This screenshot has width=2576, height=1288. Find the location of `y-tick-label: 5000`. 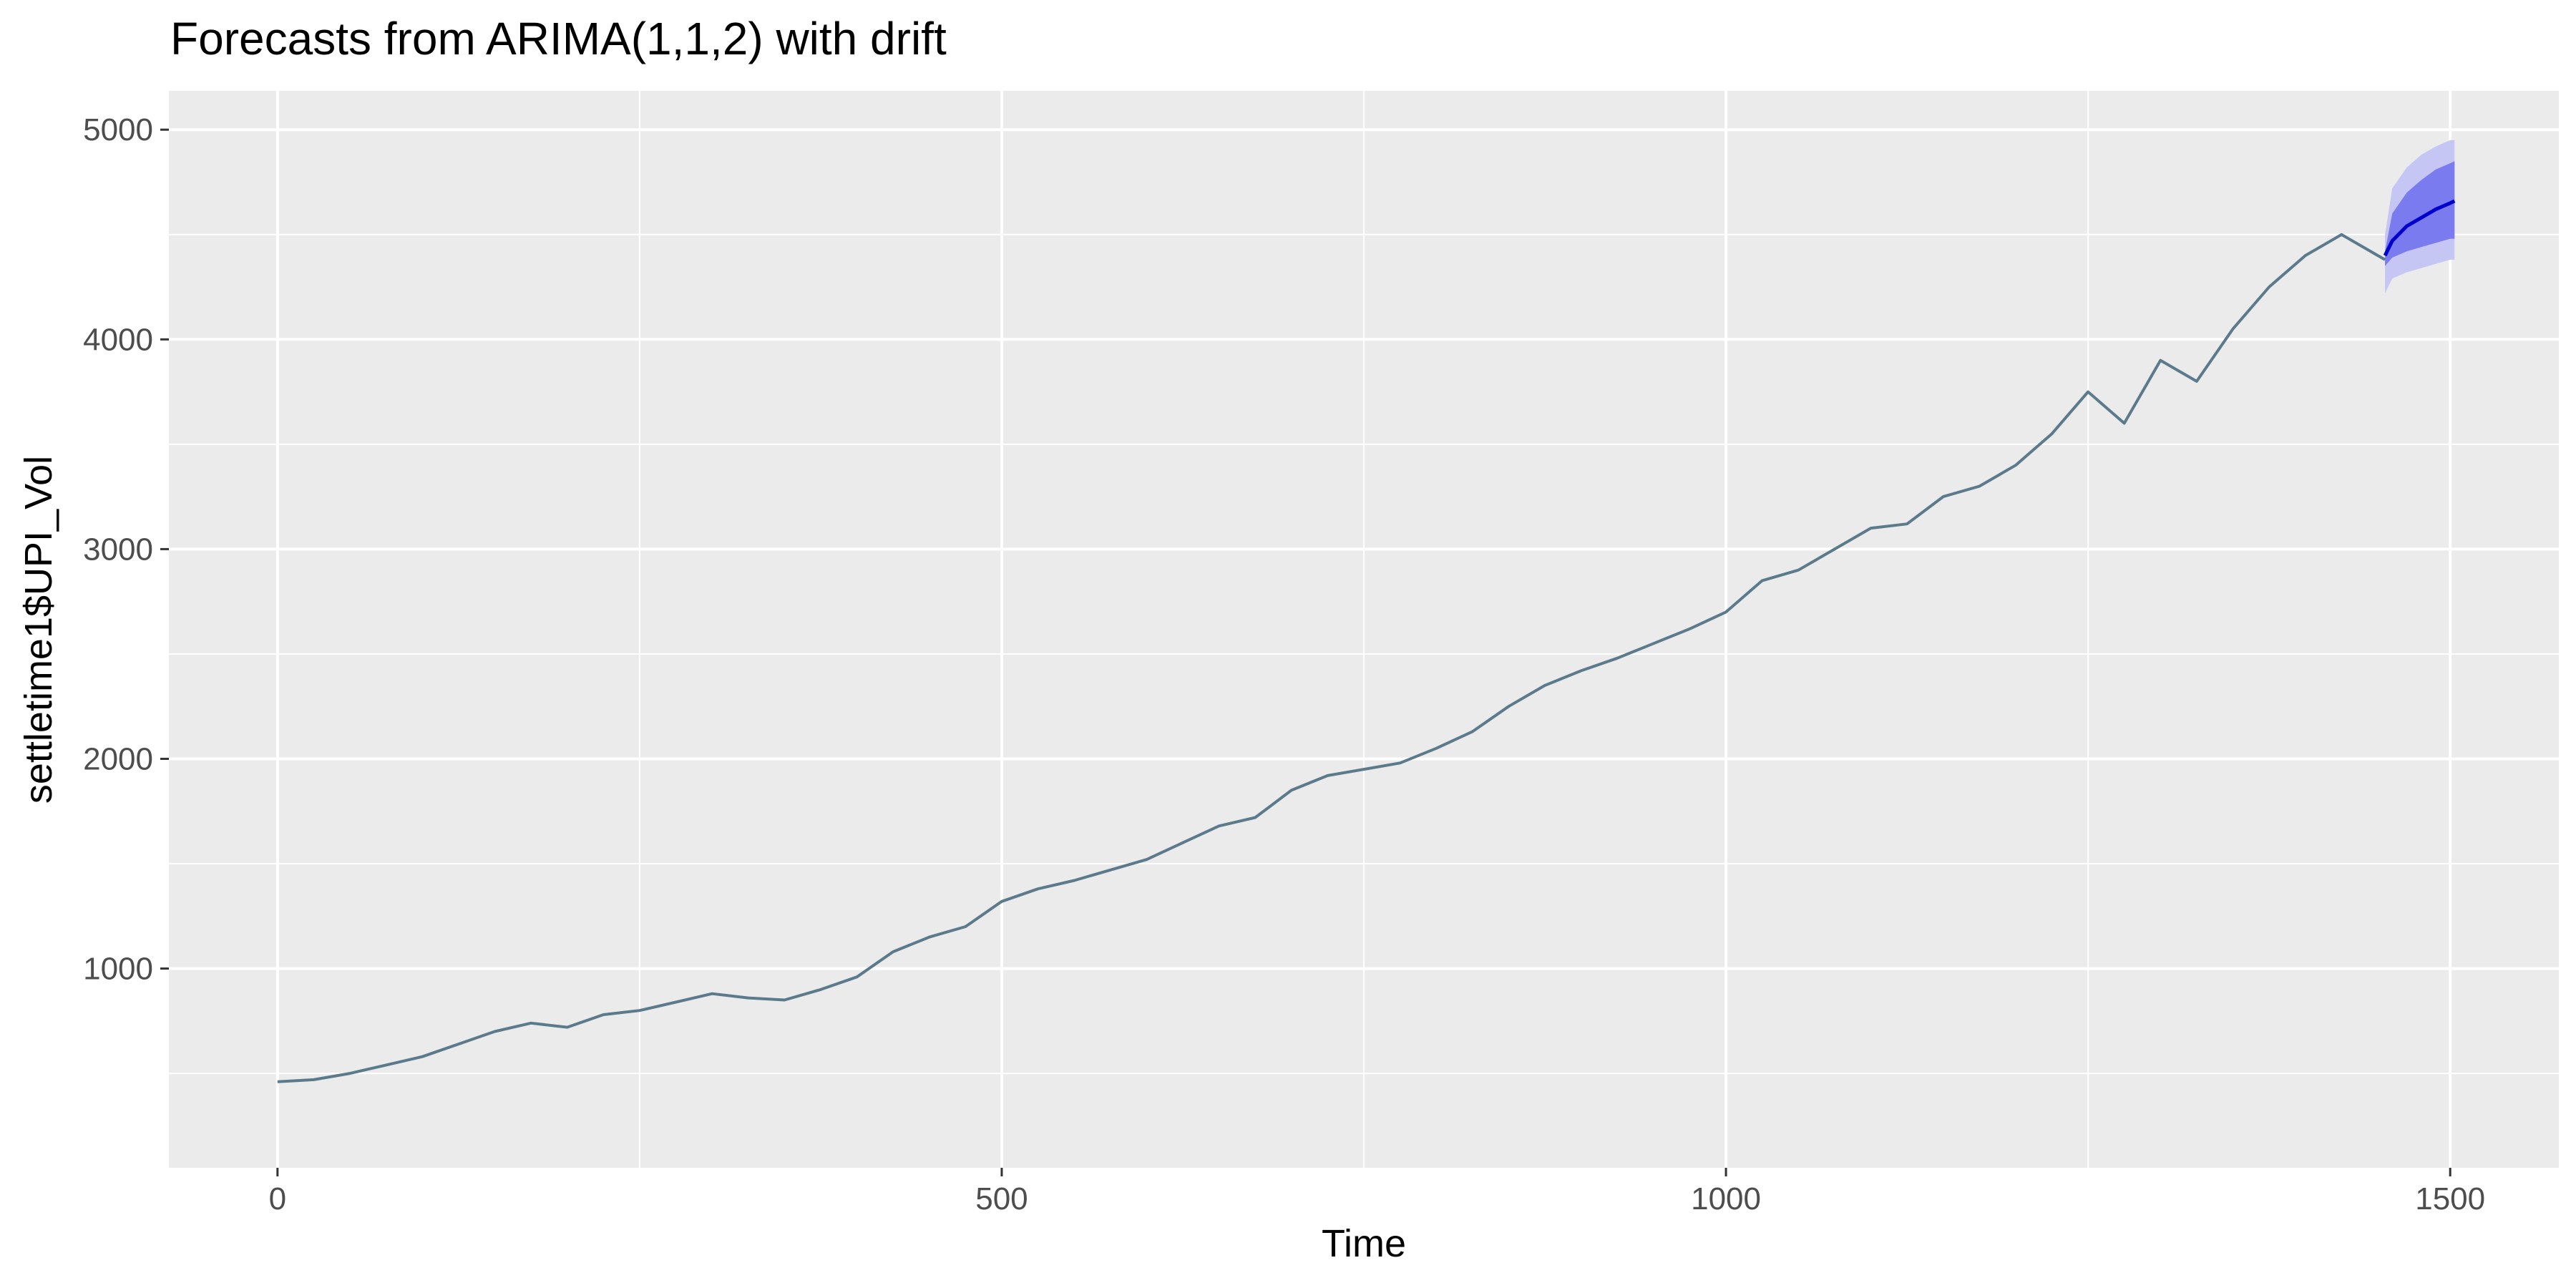

y-tick-label: 5000 is located at coordinates (118, 129).